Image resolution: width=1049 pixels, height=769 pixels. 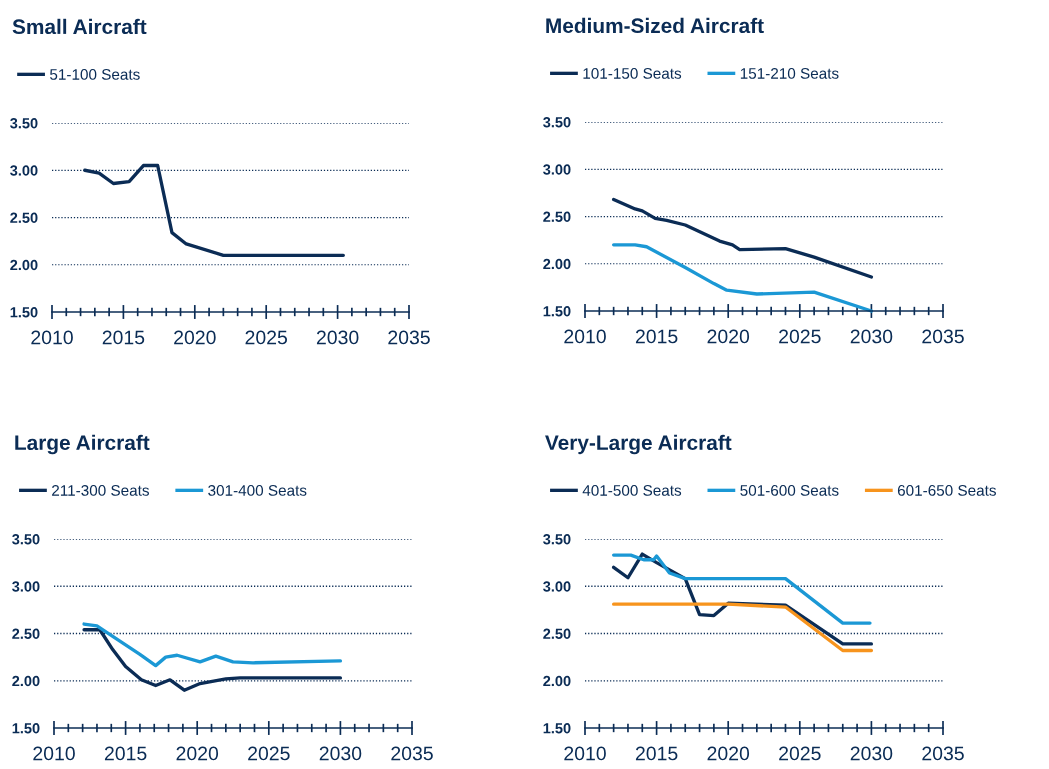 I want to click on legend-label: 601-650 Seats, so click(x=946, y=490).